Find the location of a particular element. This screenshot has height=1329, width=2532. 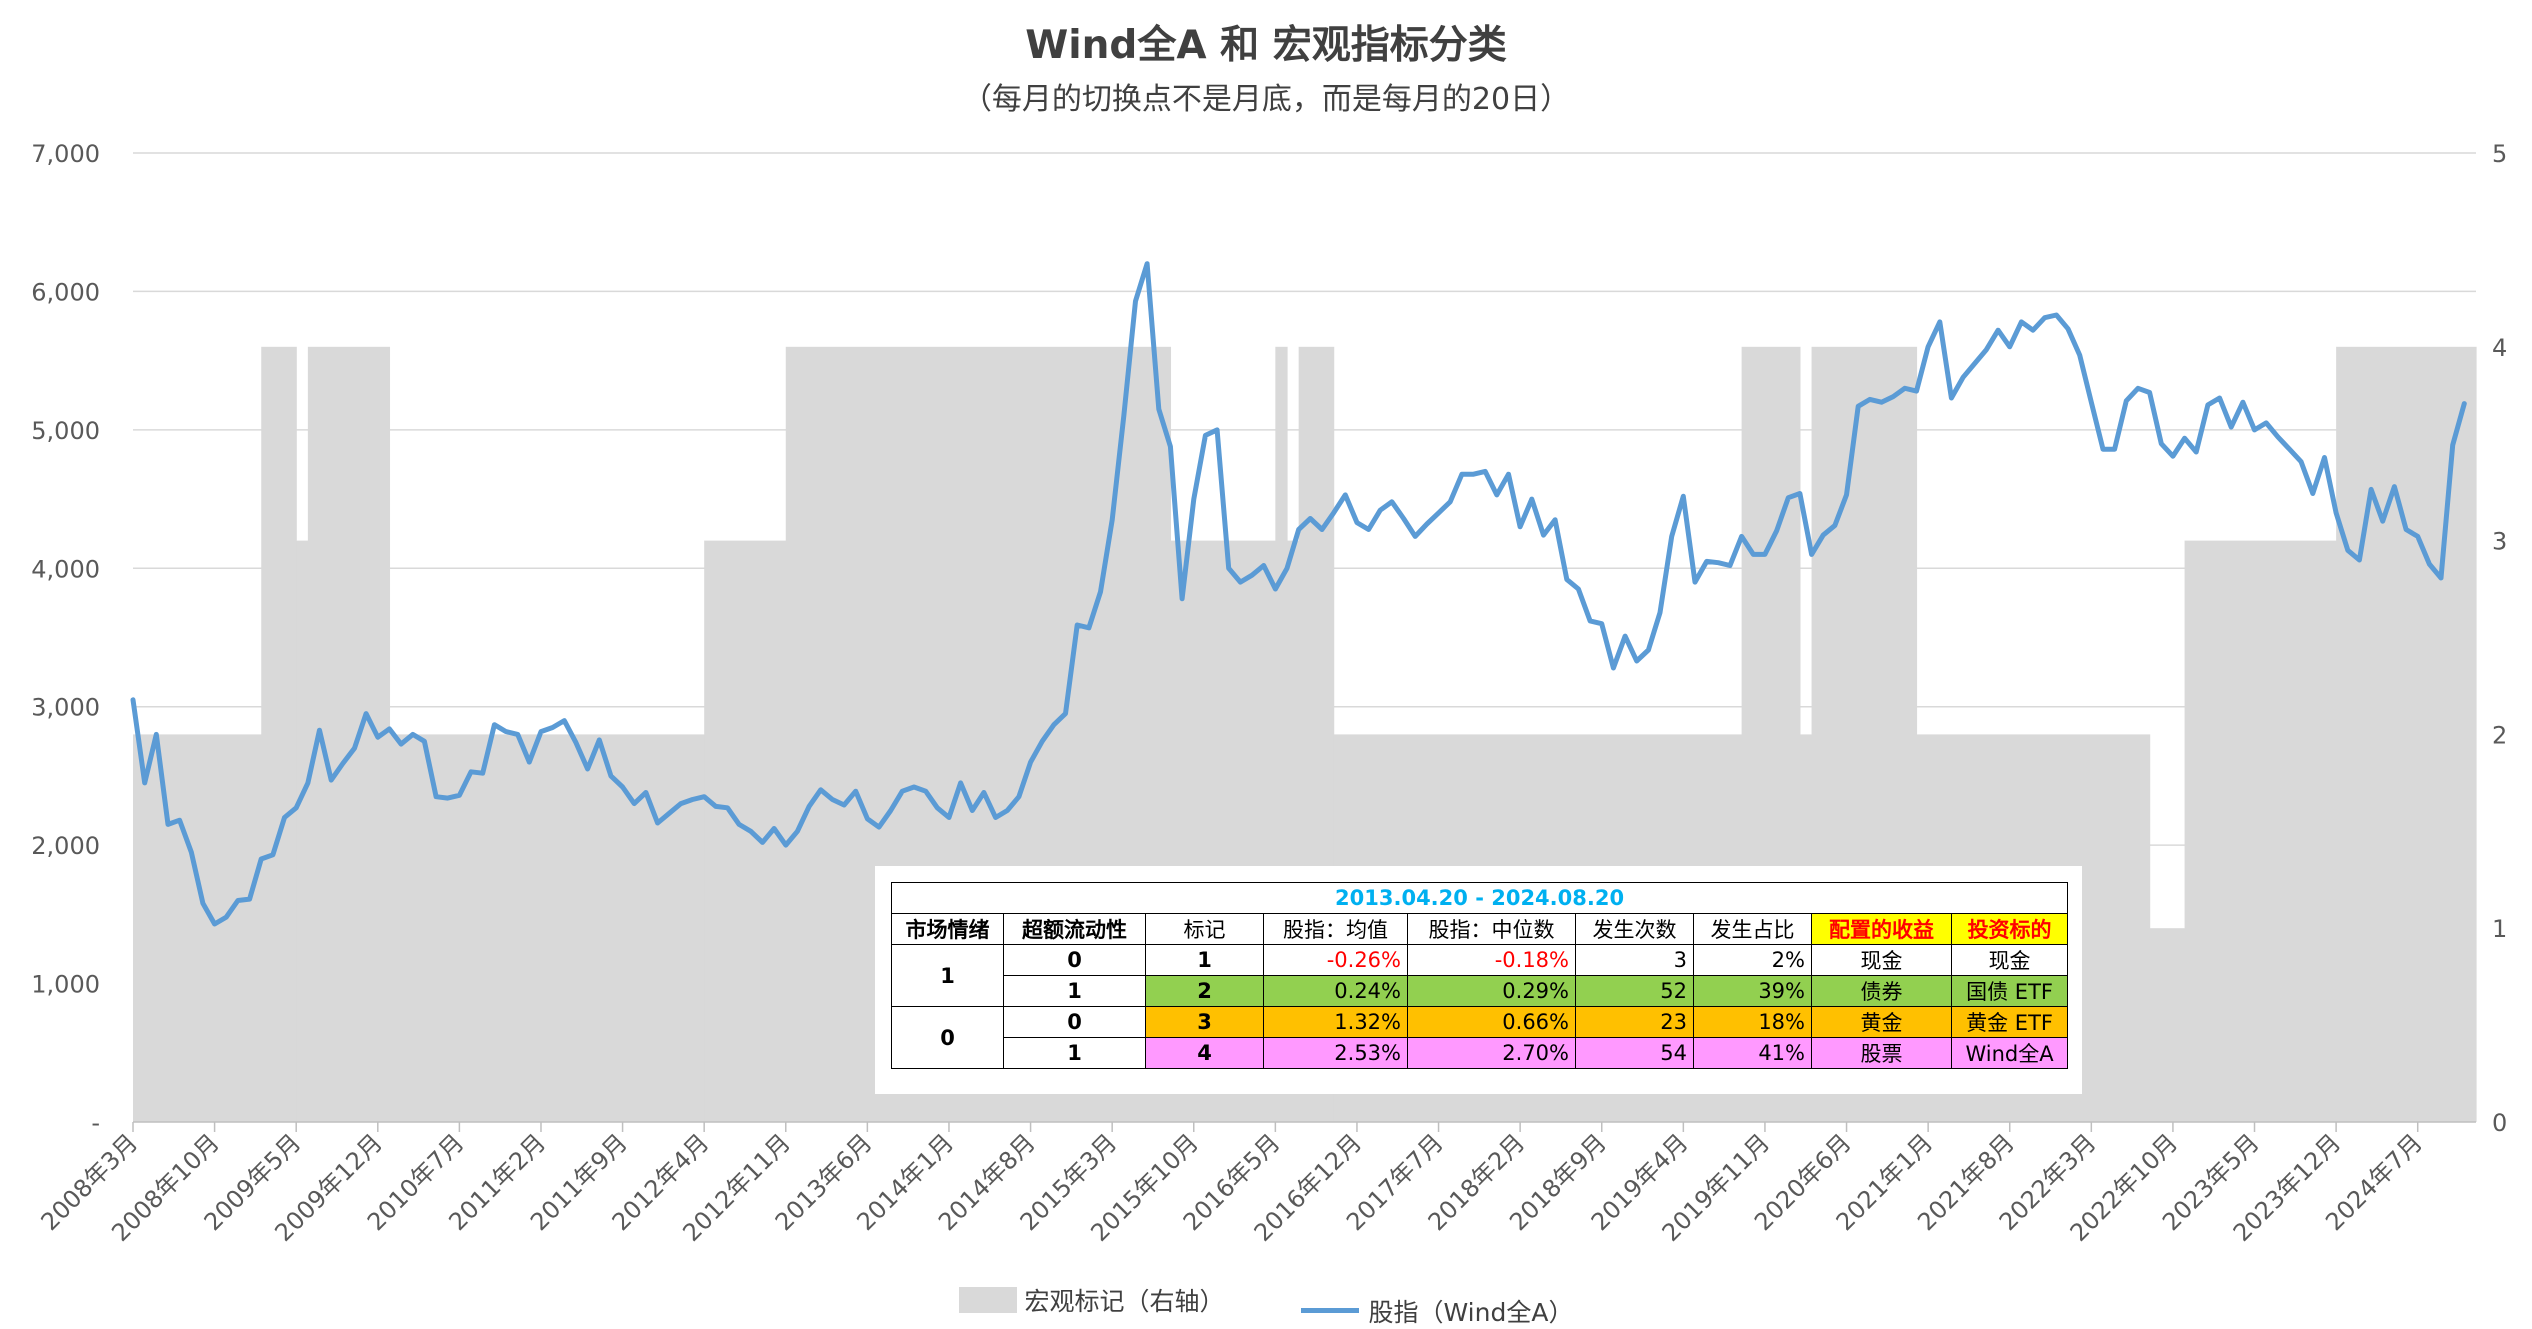

header-mean: 股指：均值 is located at coordinates (1335, 929).